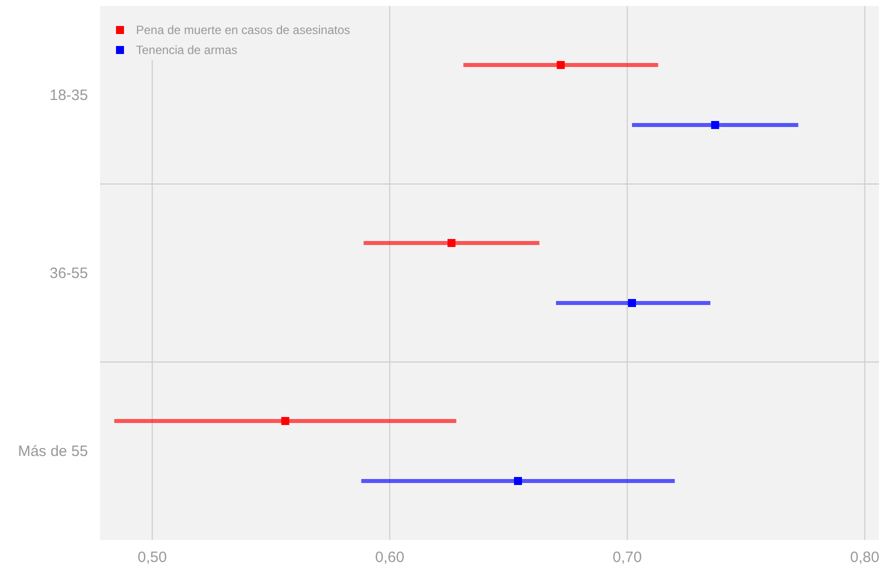 Image resolution: width=889 pixels, height=571 pixels. I want to click on x-tick-label: 0,70, so click(627, 557).